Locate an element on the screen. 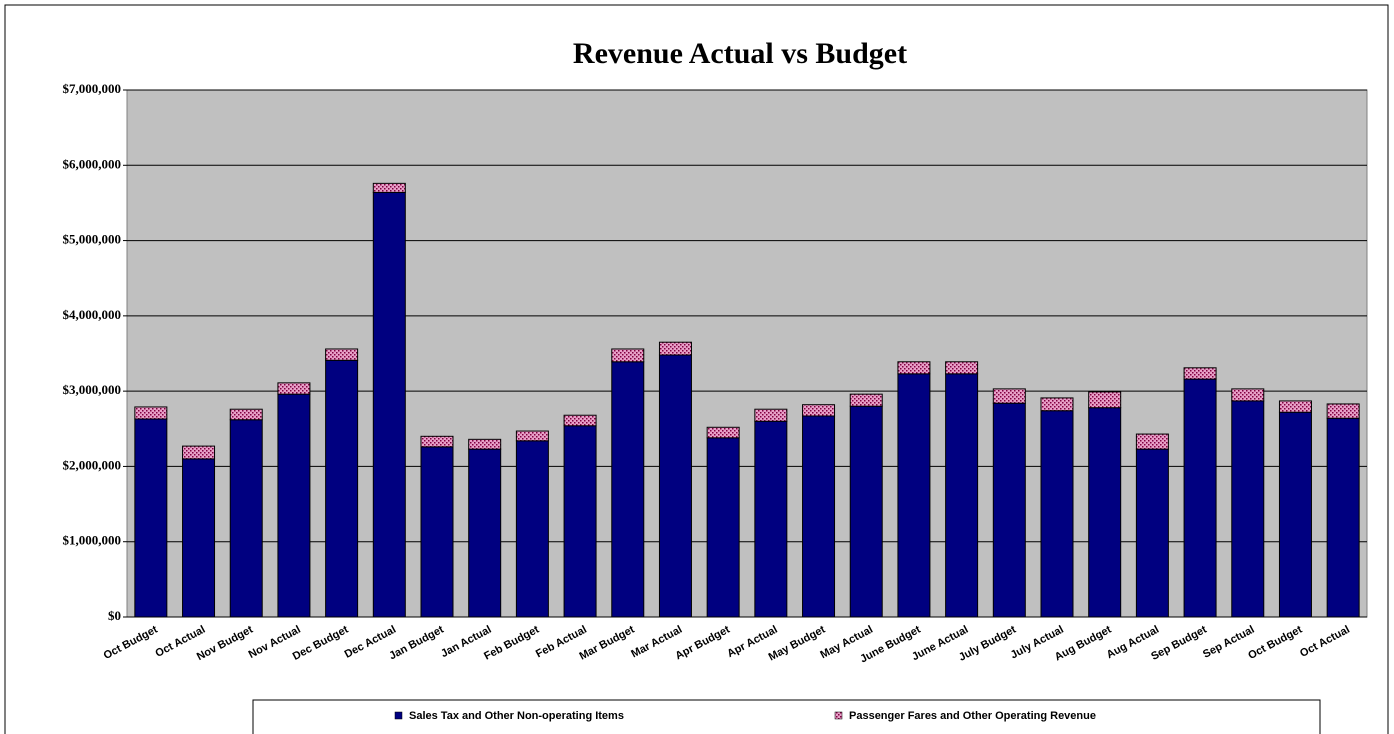 This screenshot has width=1394, height=734. y-tick-label: $3,000,000 is located at coordinates (92, 389).